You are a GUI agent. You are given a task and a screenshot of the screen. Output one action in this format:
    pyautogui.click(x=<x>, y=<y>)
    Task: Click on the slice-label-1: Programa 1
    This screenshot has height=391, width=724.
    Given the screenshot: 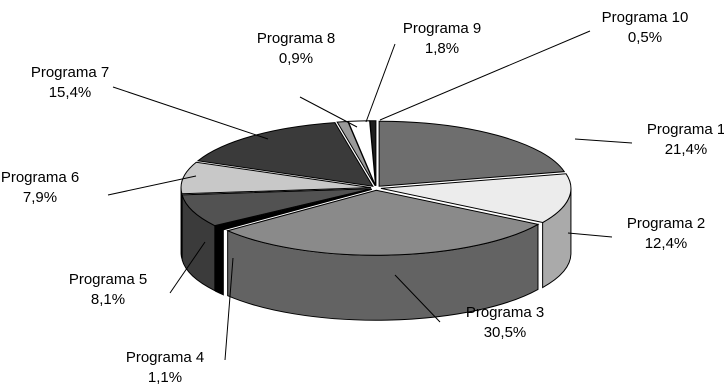 What is the action you would take?
    pyautogui.click(x=685, y=129)
    